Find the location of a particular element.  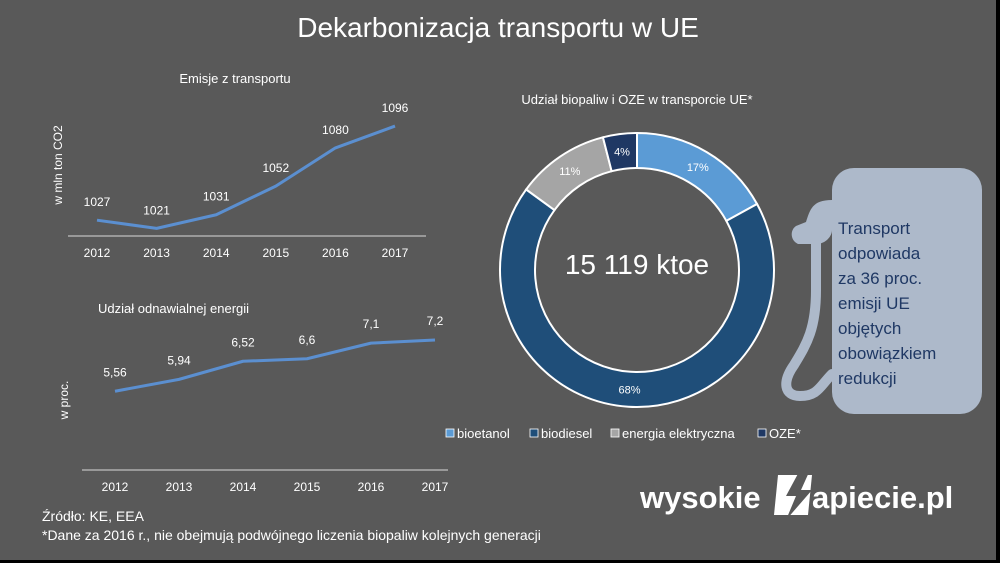

source-note: Źródło: KE, EEA is located at coordinates (93, 516).